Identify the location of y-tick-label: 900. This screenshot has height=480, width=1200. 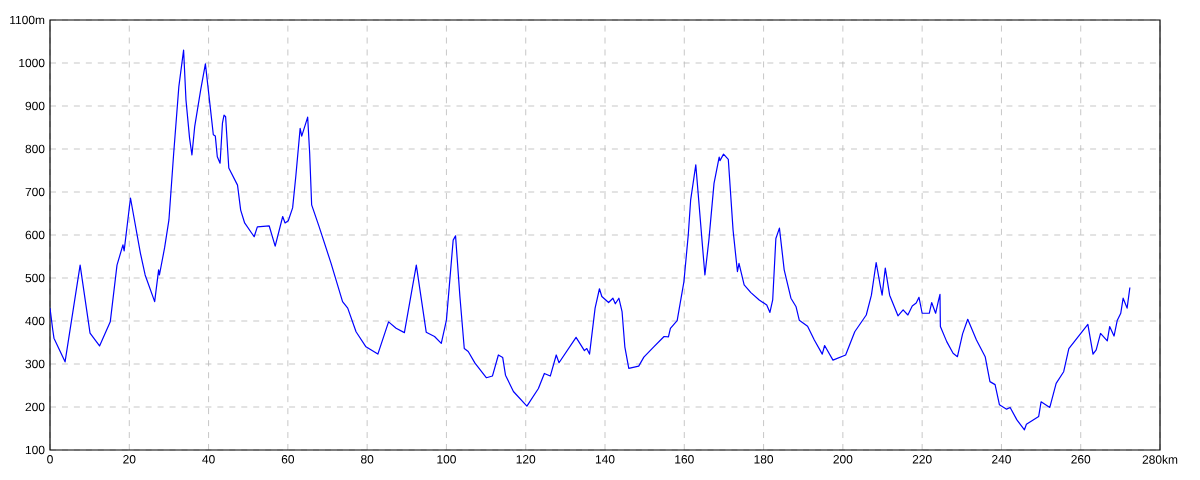
(35, 106).